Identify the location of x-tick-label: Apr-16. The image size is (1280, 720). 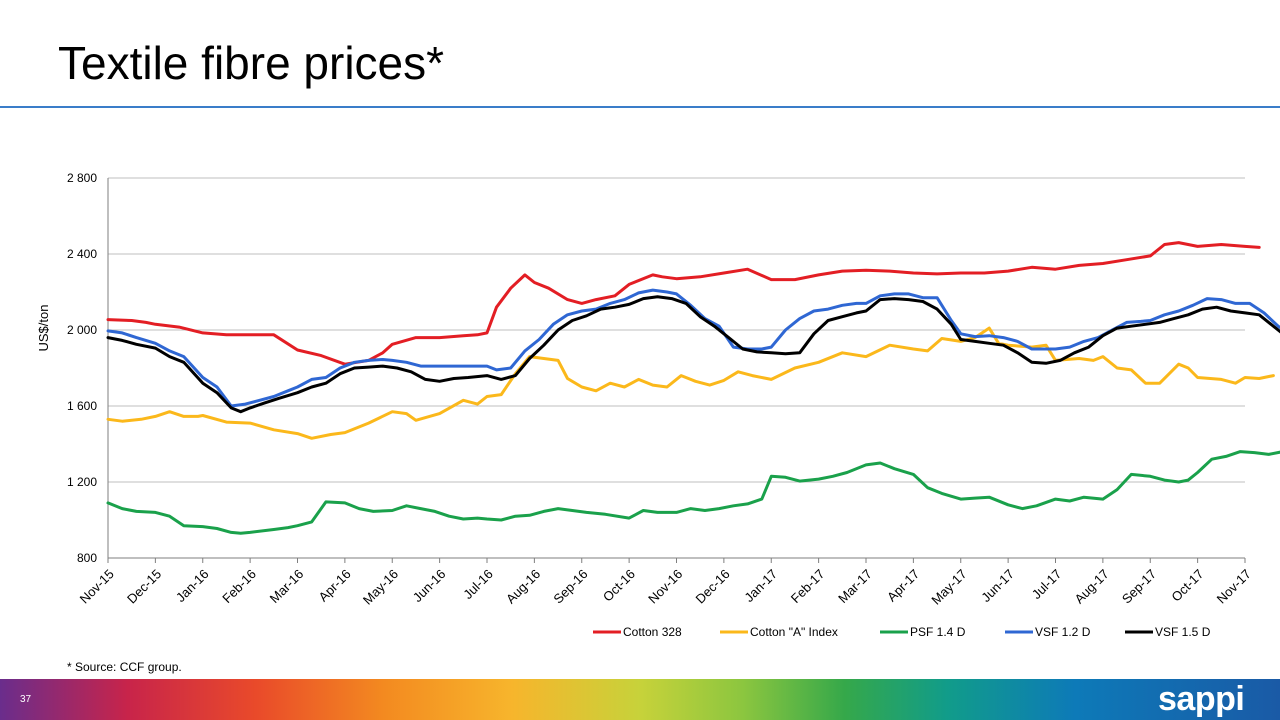
(335, 585).